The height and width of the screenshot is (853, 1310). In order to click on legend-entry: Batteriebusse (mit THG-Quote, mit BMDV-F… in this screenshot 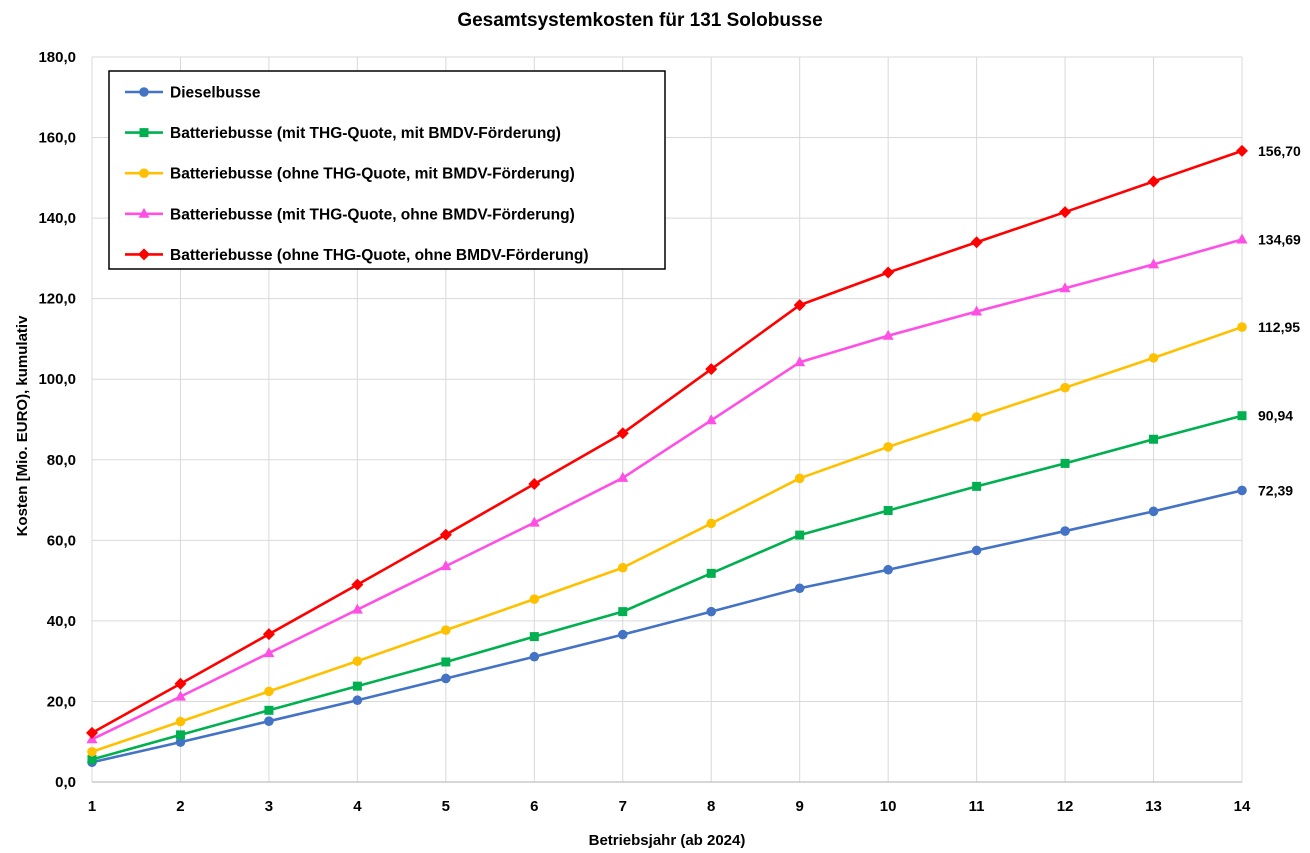, I will do `click(343, 133)`.